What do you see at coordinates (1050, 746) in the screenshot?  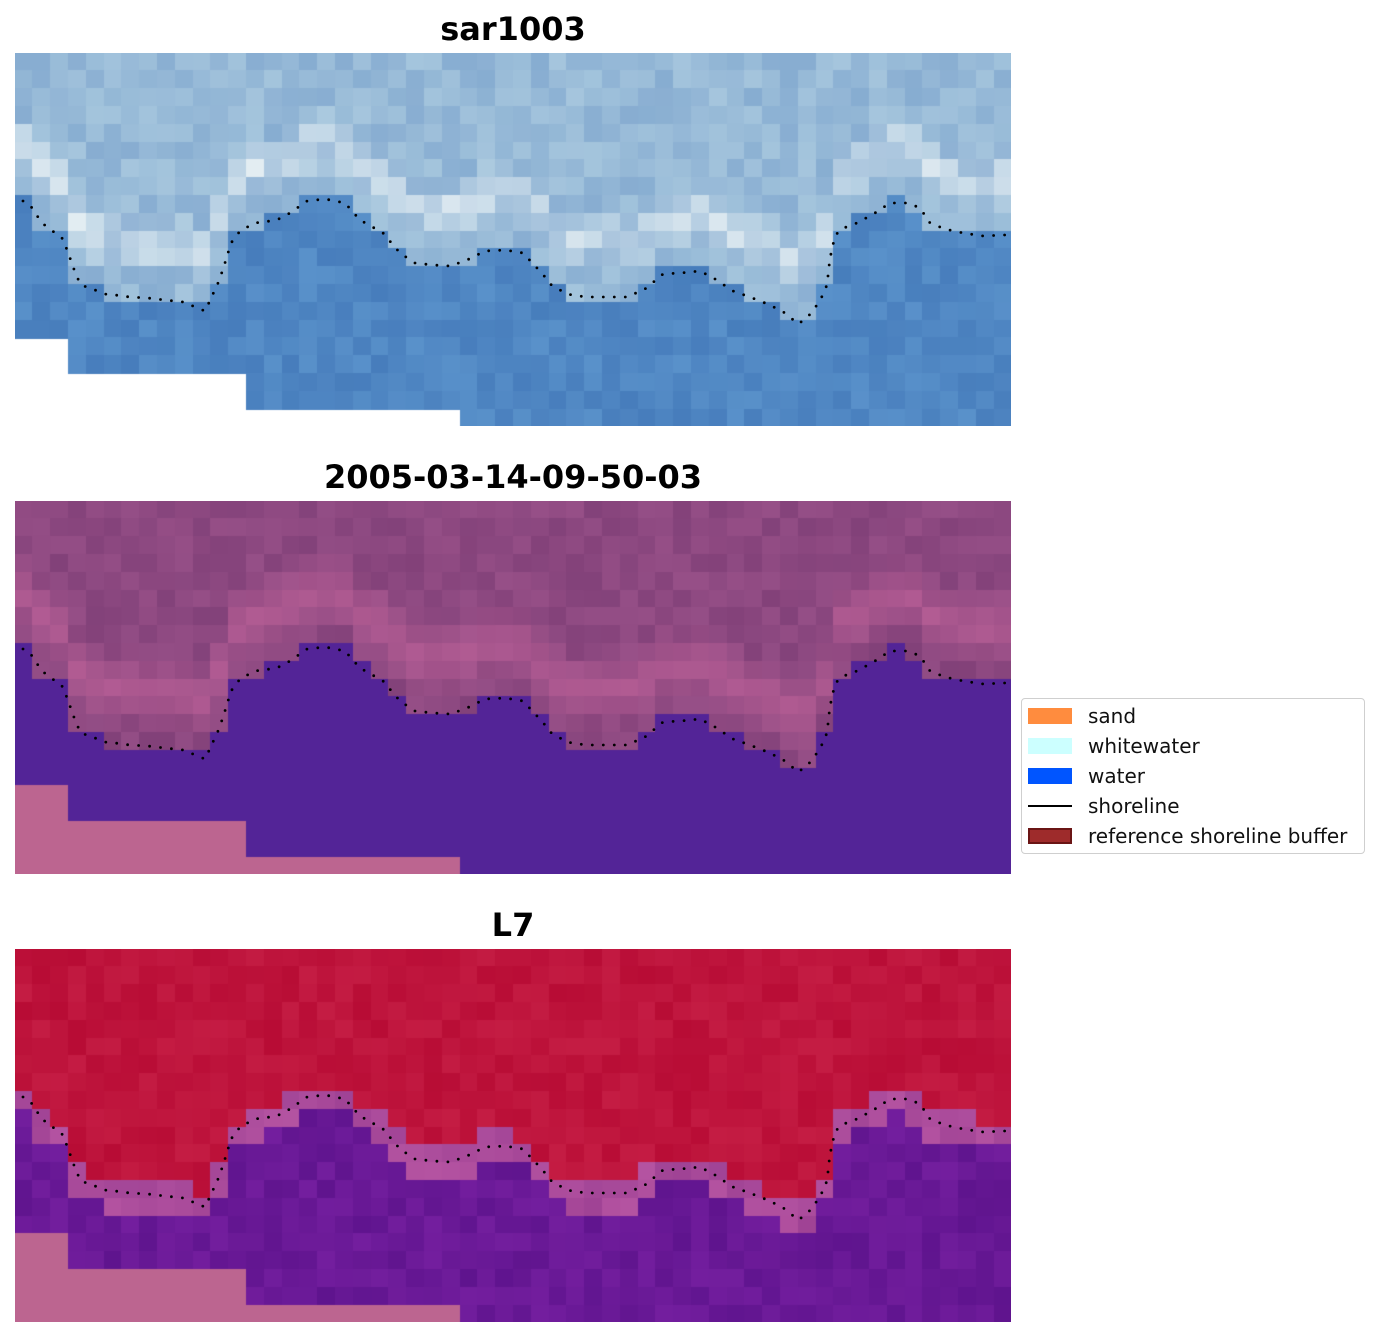 I see `whitewater-swatch` at bounding box center [1050, 746].